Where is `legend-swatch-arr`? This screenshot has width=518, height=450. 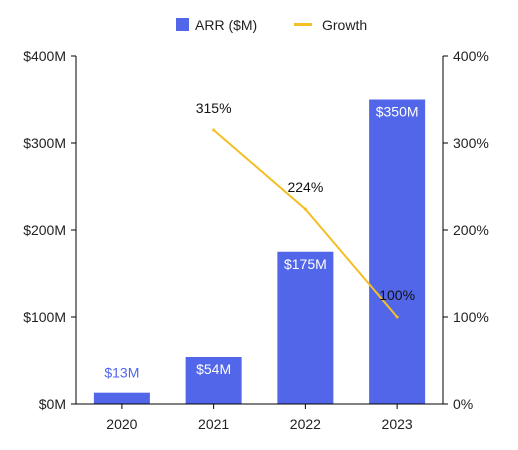
legend-swatch-arr is located at coordinates (182, 24).